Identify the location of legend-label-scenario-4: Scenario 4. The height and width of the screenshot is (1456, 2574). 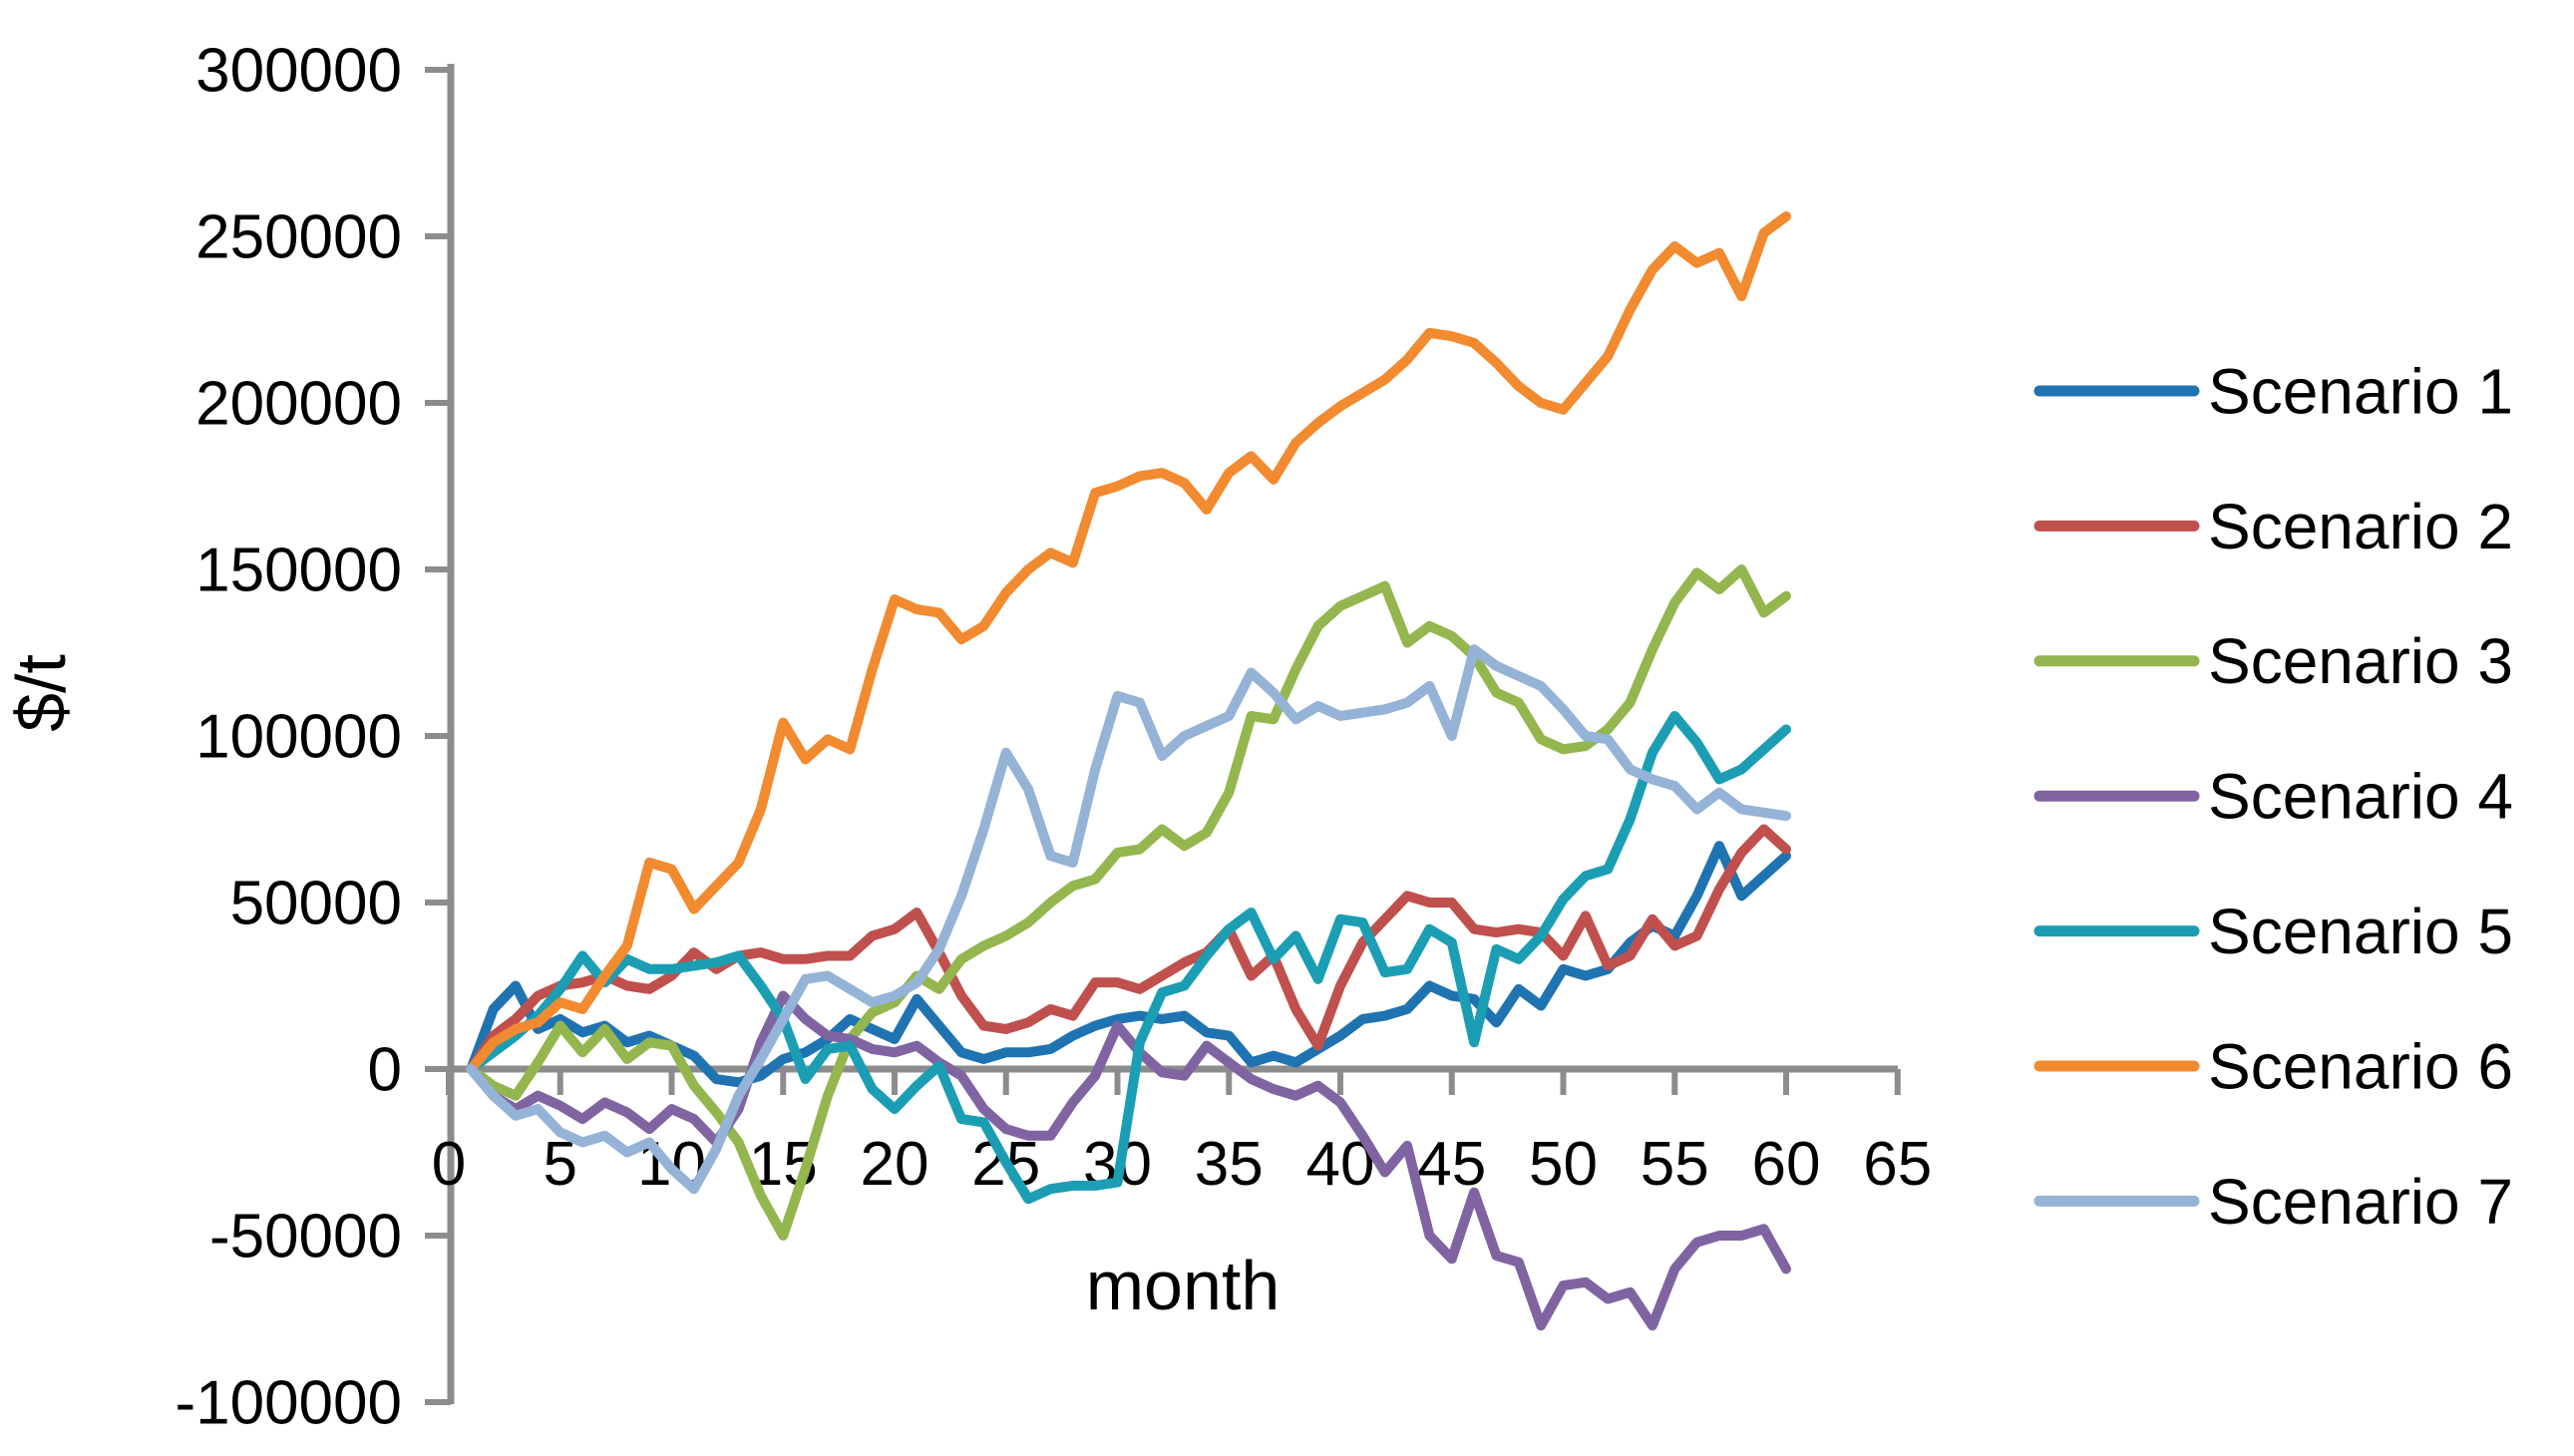
(2360, 797).